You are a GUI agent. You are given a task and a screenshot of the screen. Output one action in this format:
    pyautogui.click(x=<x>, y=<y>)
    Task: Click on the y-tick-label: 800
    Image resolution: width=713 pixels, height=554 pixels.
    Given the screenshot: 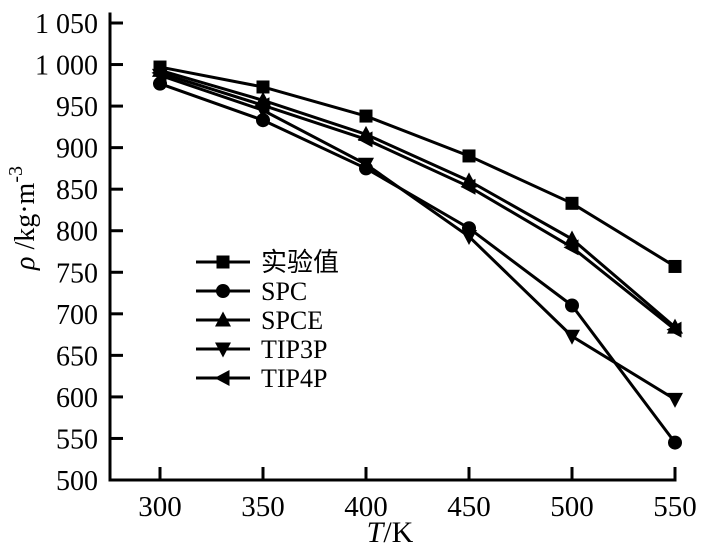 What is the action you would take?
    pyautogui.click(x=77, y=232)
    